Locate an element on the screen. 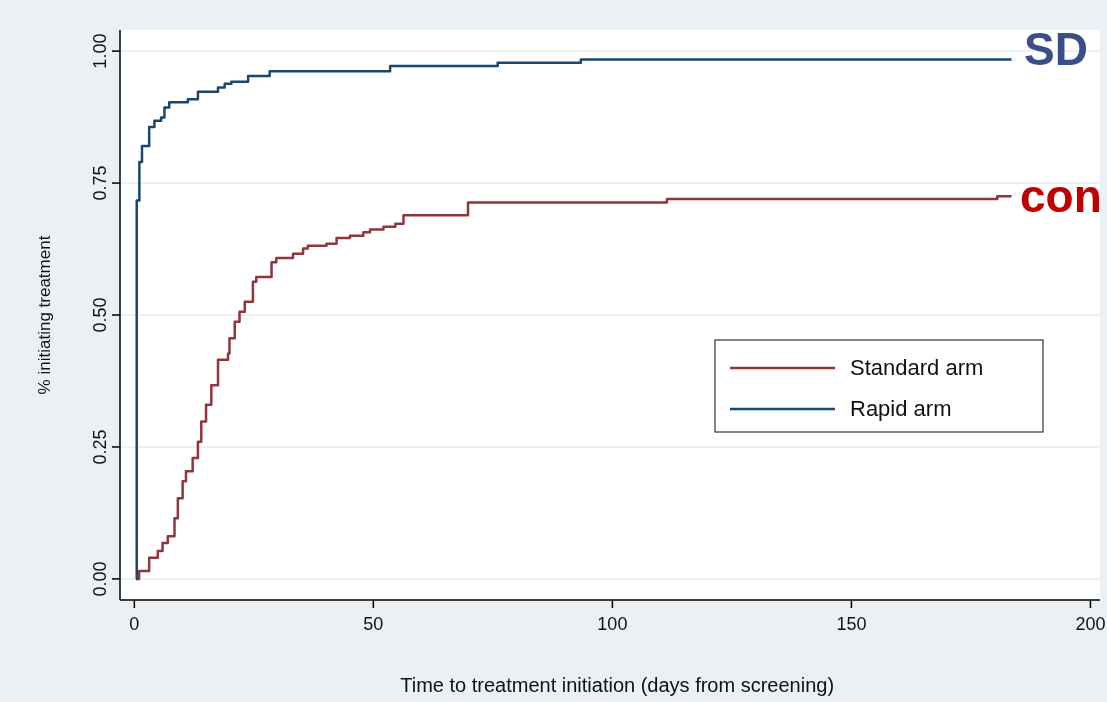 This screenshot has width=1107, height=702. x-tick-label: 50 is located at coordinates (373, 624).